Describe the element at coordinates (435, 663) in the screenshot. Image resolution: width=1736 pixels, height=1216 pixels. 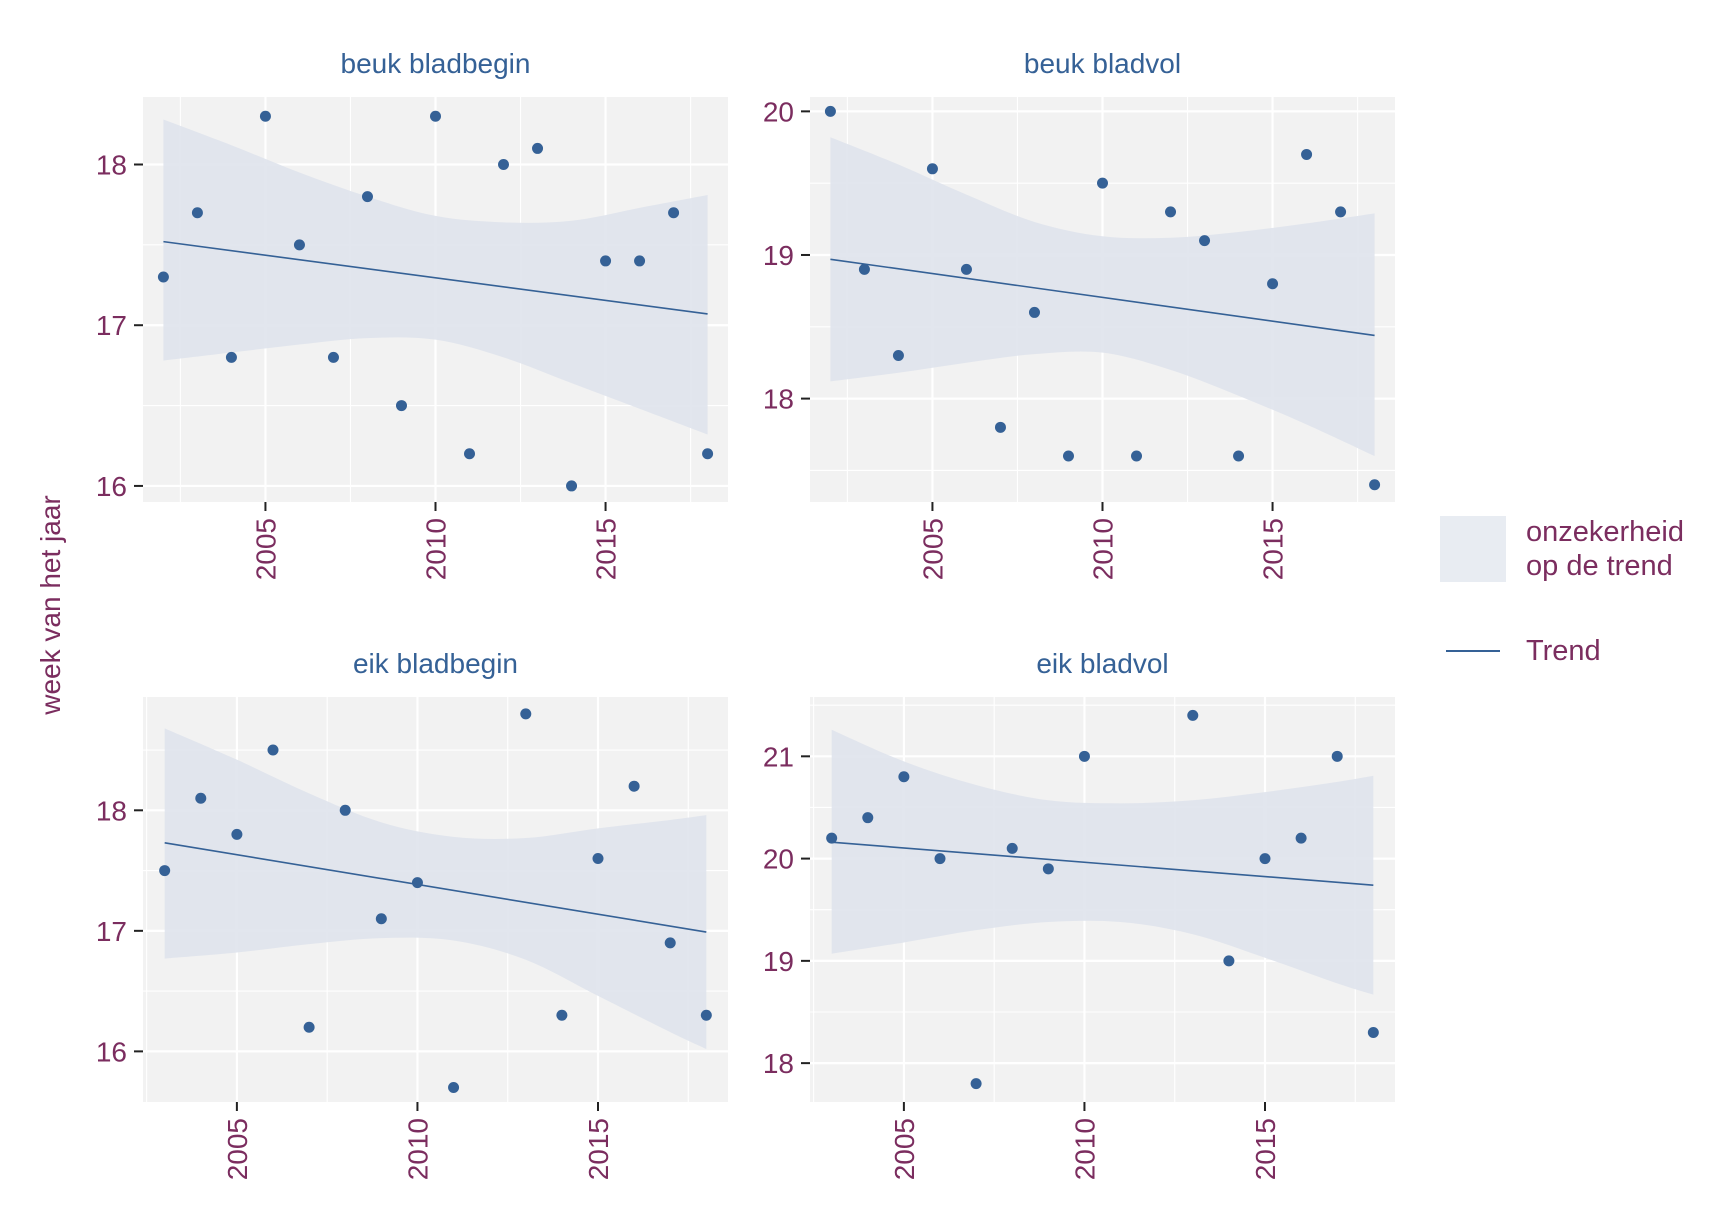
I see `panel-title: eik bladbegin` at that location.